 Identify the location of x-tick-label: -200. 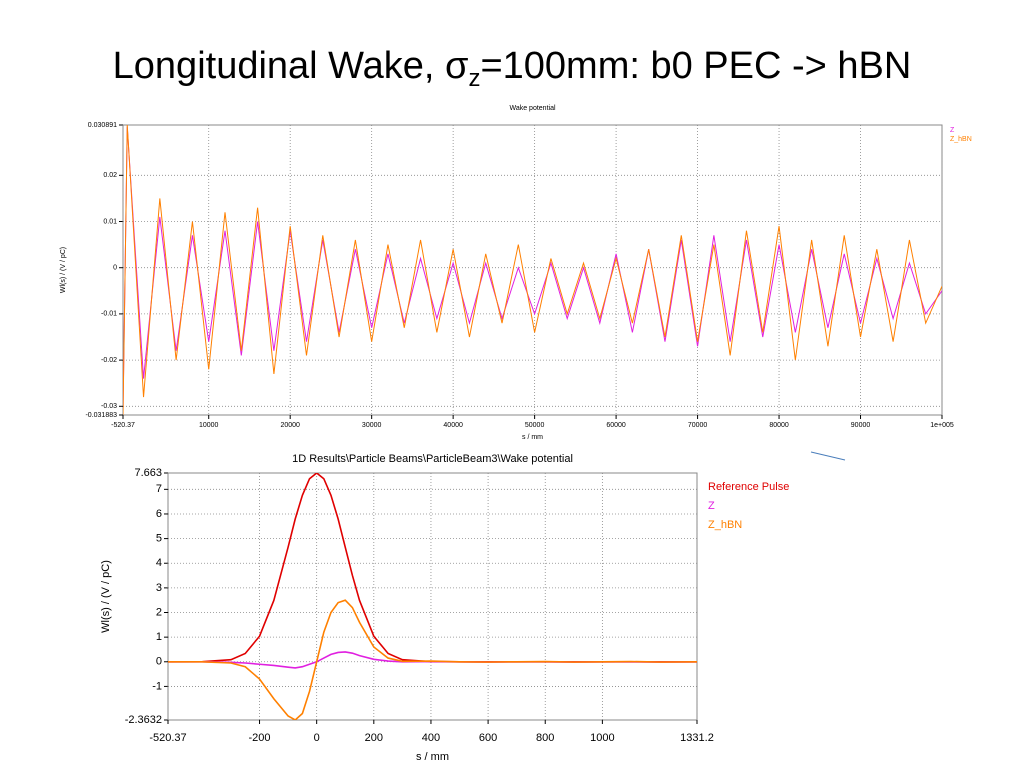
(260, 738).